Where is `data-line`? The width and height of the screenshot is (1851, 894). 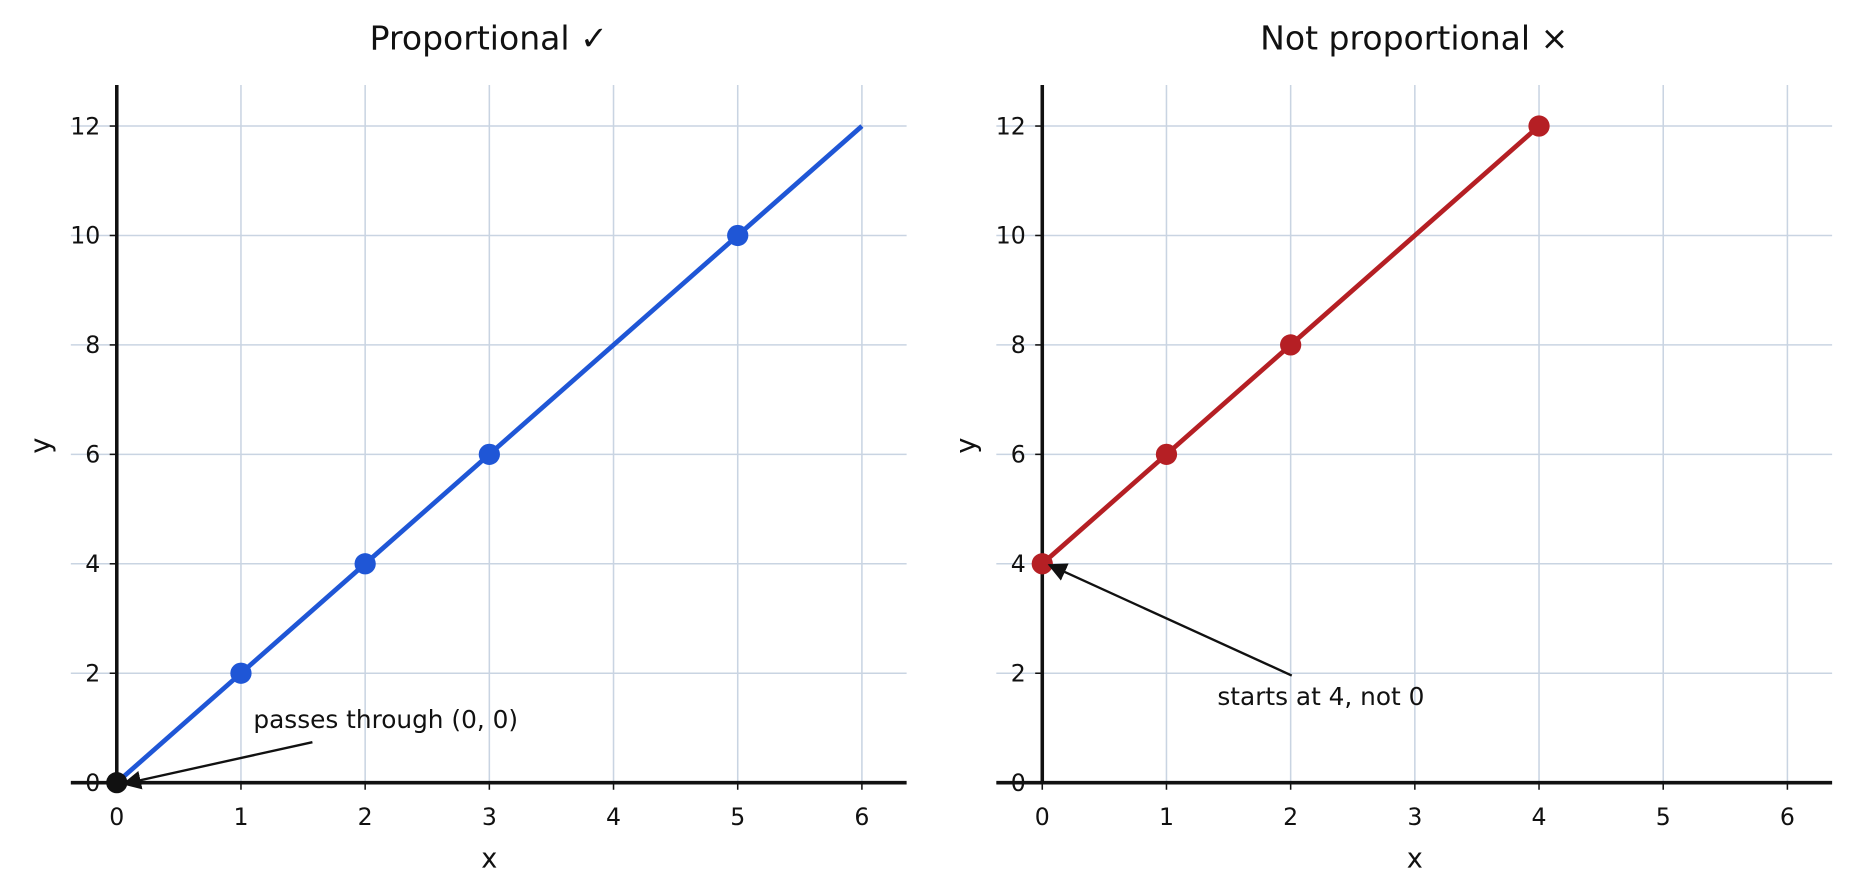 data-line is located at coordinates (1290, 345).